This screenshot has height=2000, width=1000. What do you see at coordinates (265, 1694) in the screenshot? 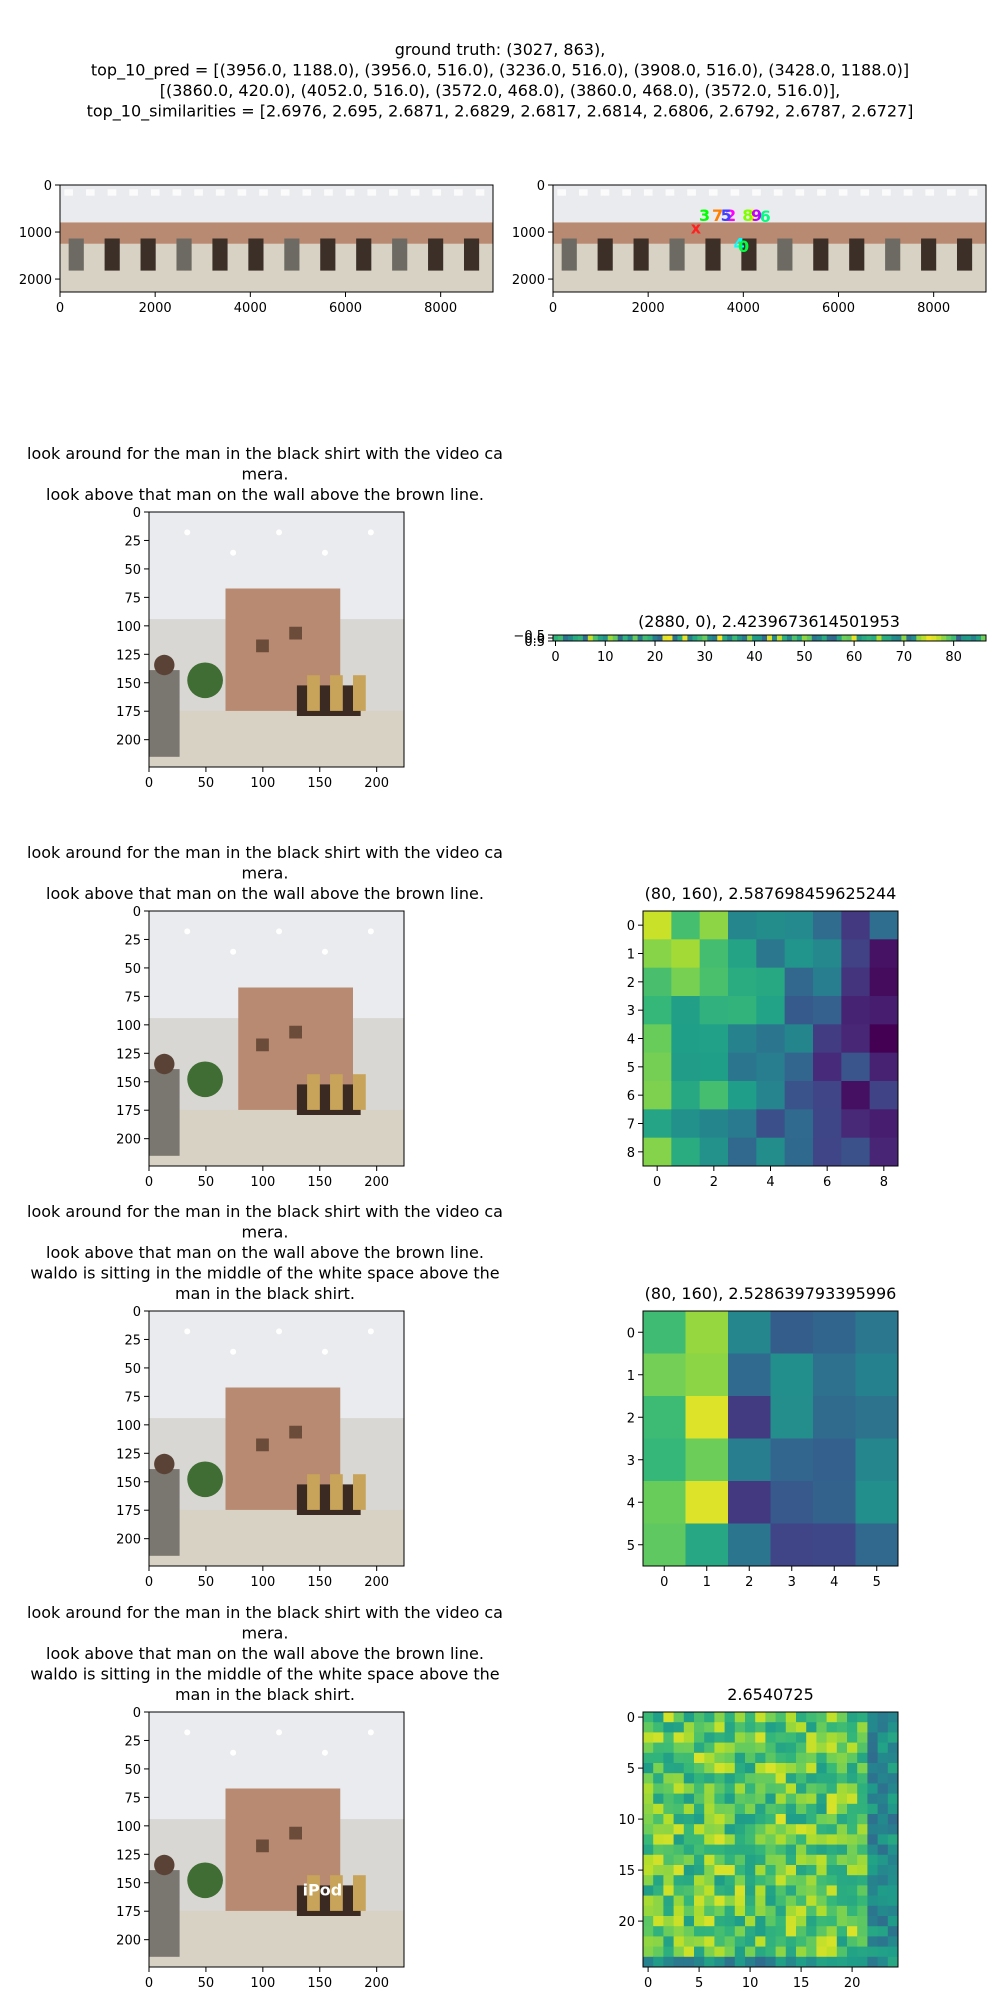
I see `view-4-title: man in the black shirt.` at bounding box center [265, 1694].